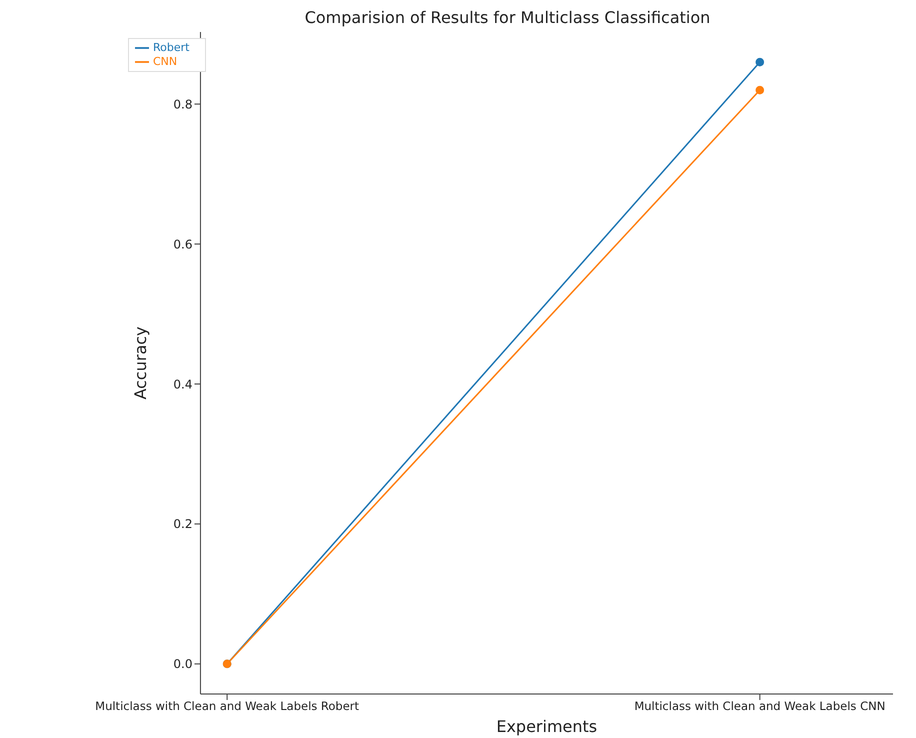  I want to click on y-tick-label: 0.0, so click(182, 664).